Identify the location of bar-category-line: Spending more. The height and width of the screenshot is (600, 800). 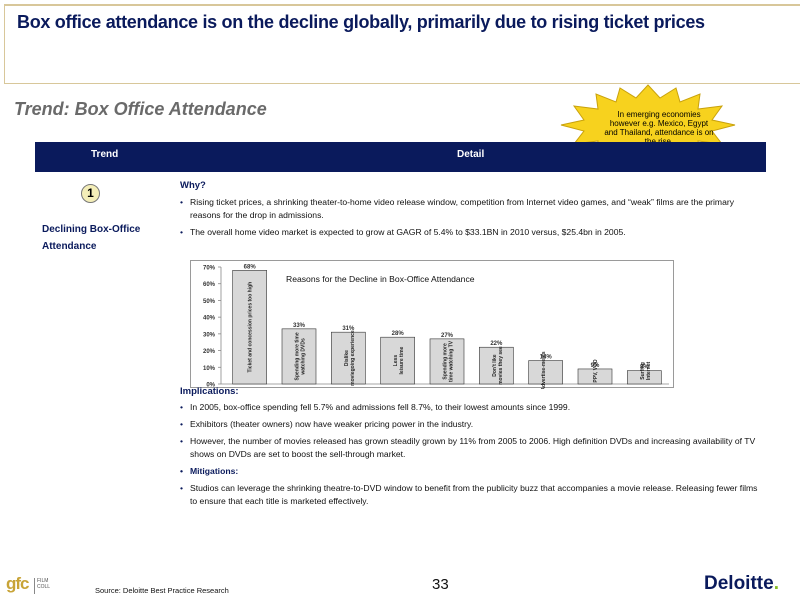
(446, 361).